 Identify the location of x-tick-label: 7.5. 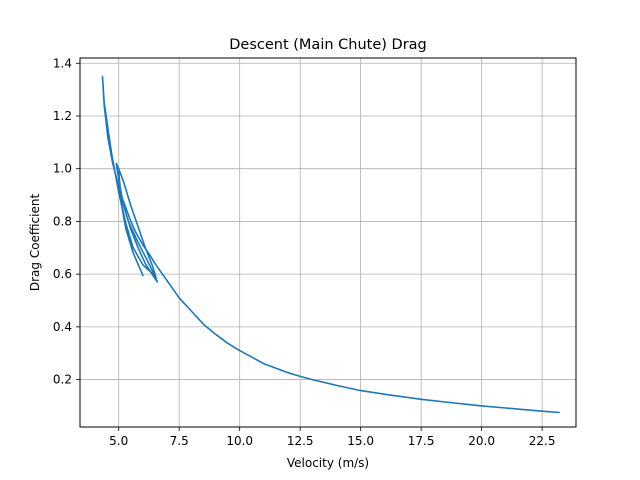
(179, 441).